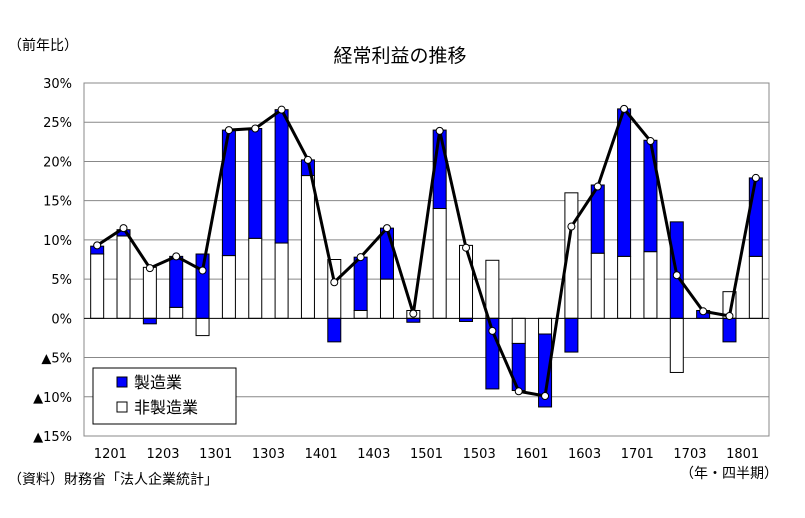  Describe the element at coordinates (57, 162) in the screenshot. I see `y-tick-label: 20%` at that location.